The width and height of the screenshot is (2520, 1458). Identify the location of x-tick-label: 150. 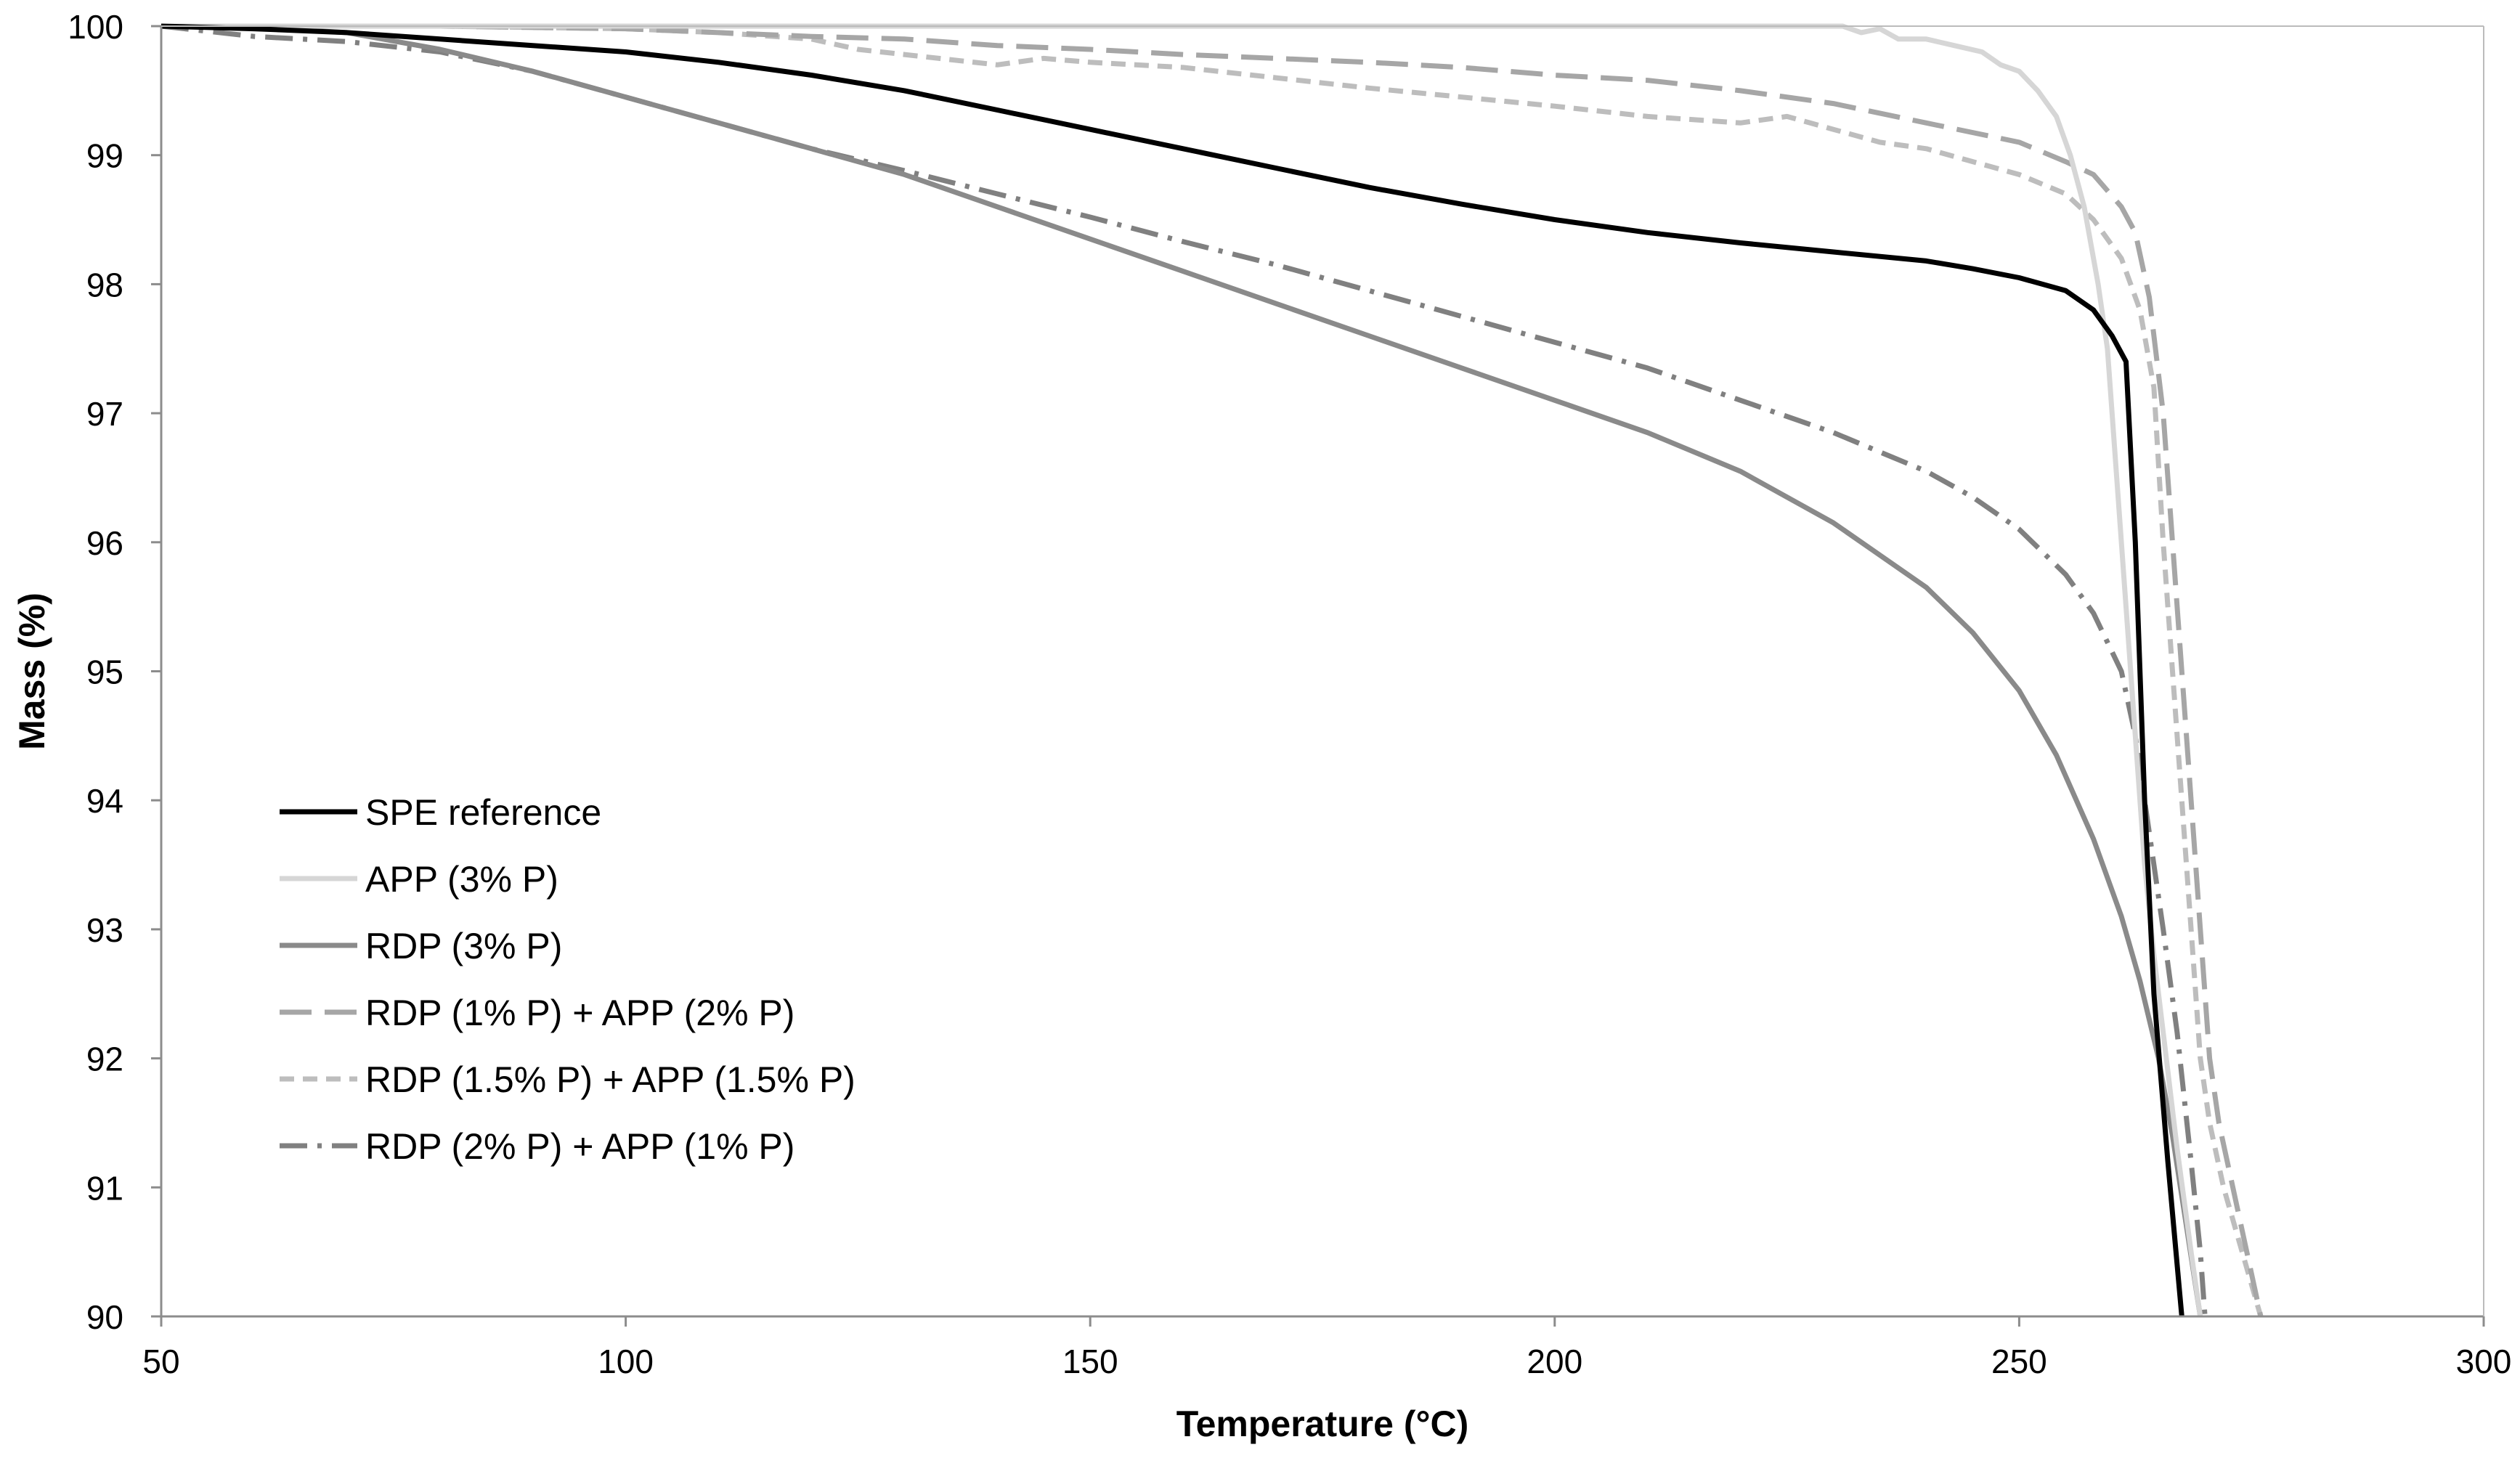
(1090, 1361).